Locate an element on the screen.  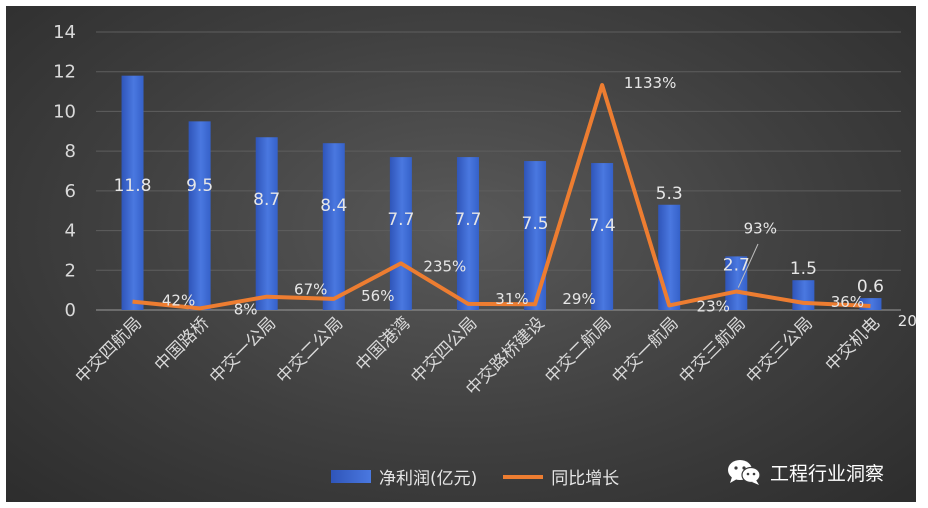
bar-value-label: 11.8 is located at coordinates (133, 186).